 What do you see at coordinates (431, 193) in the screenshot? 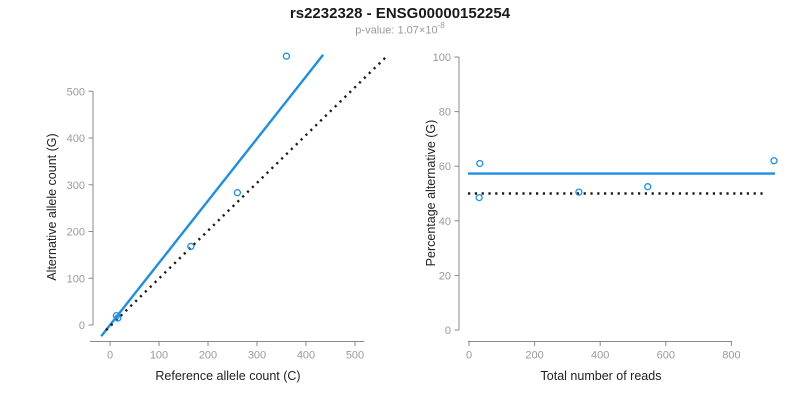
I see `right-yaxis-title: Percentage alternative (G)` at bounding box center [431, 193].